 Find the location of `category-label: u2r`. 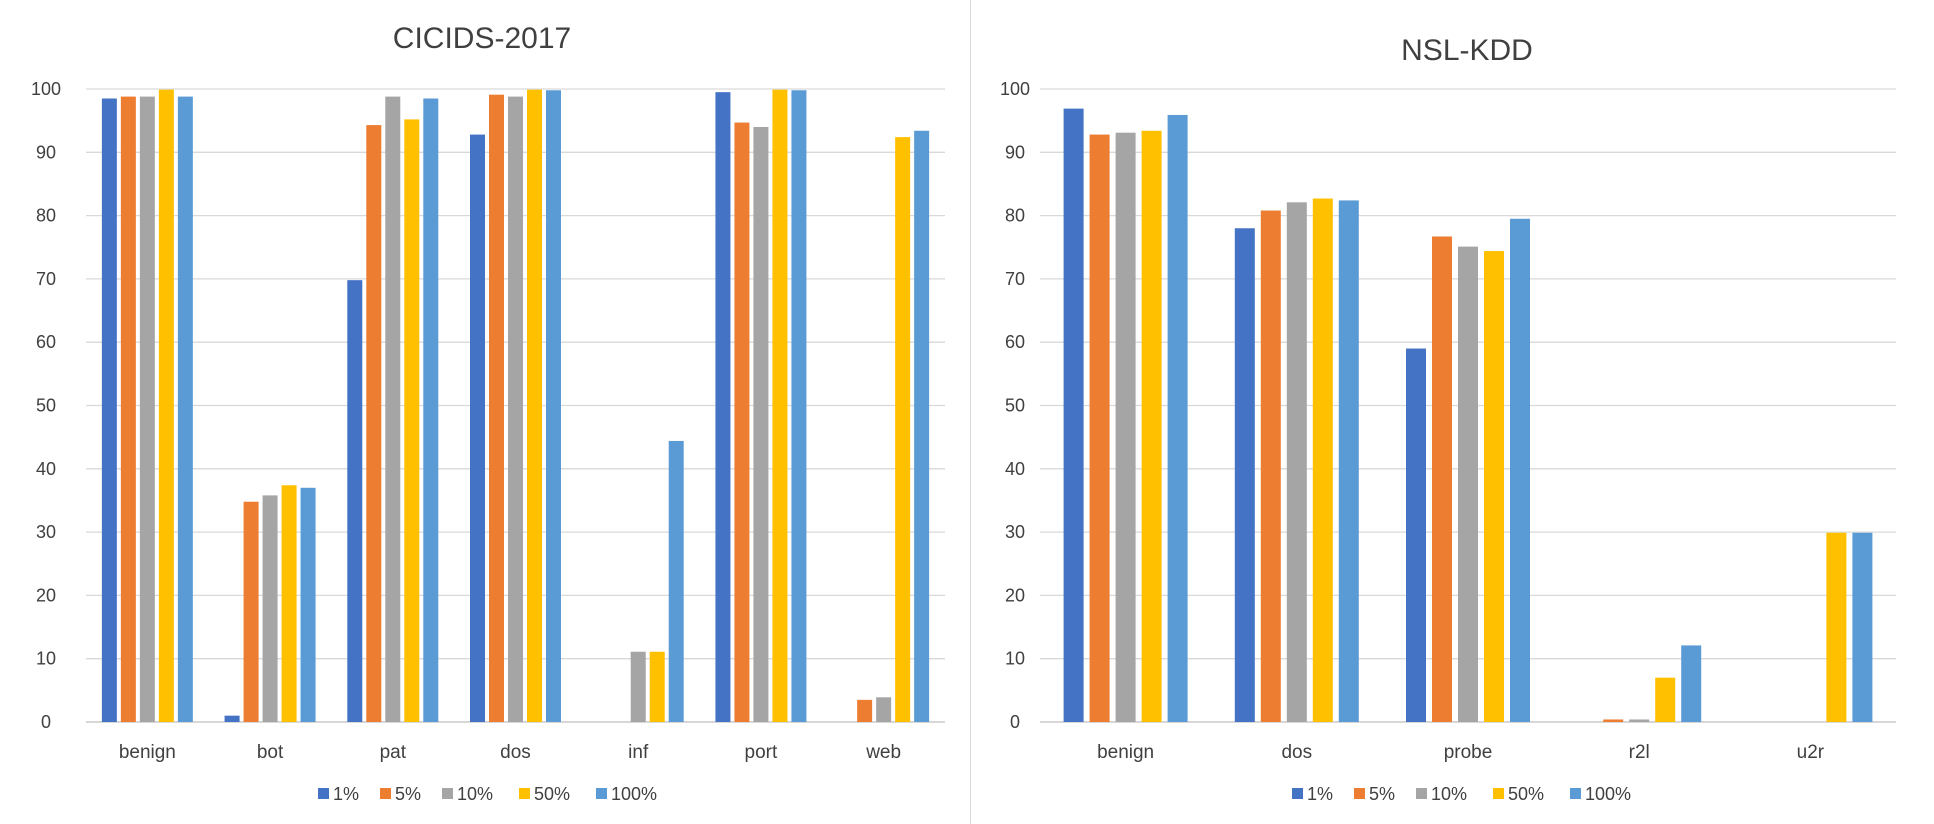

category-label: u2r is located at coordinates (1811, 752).